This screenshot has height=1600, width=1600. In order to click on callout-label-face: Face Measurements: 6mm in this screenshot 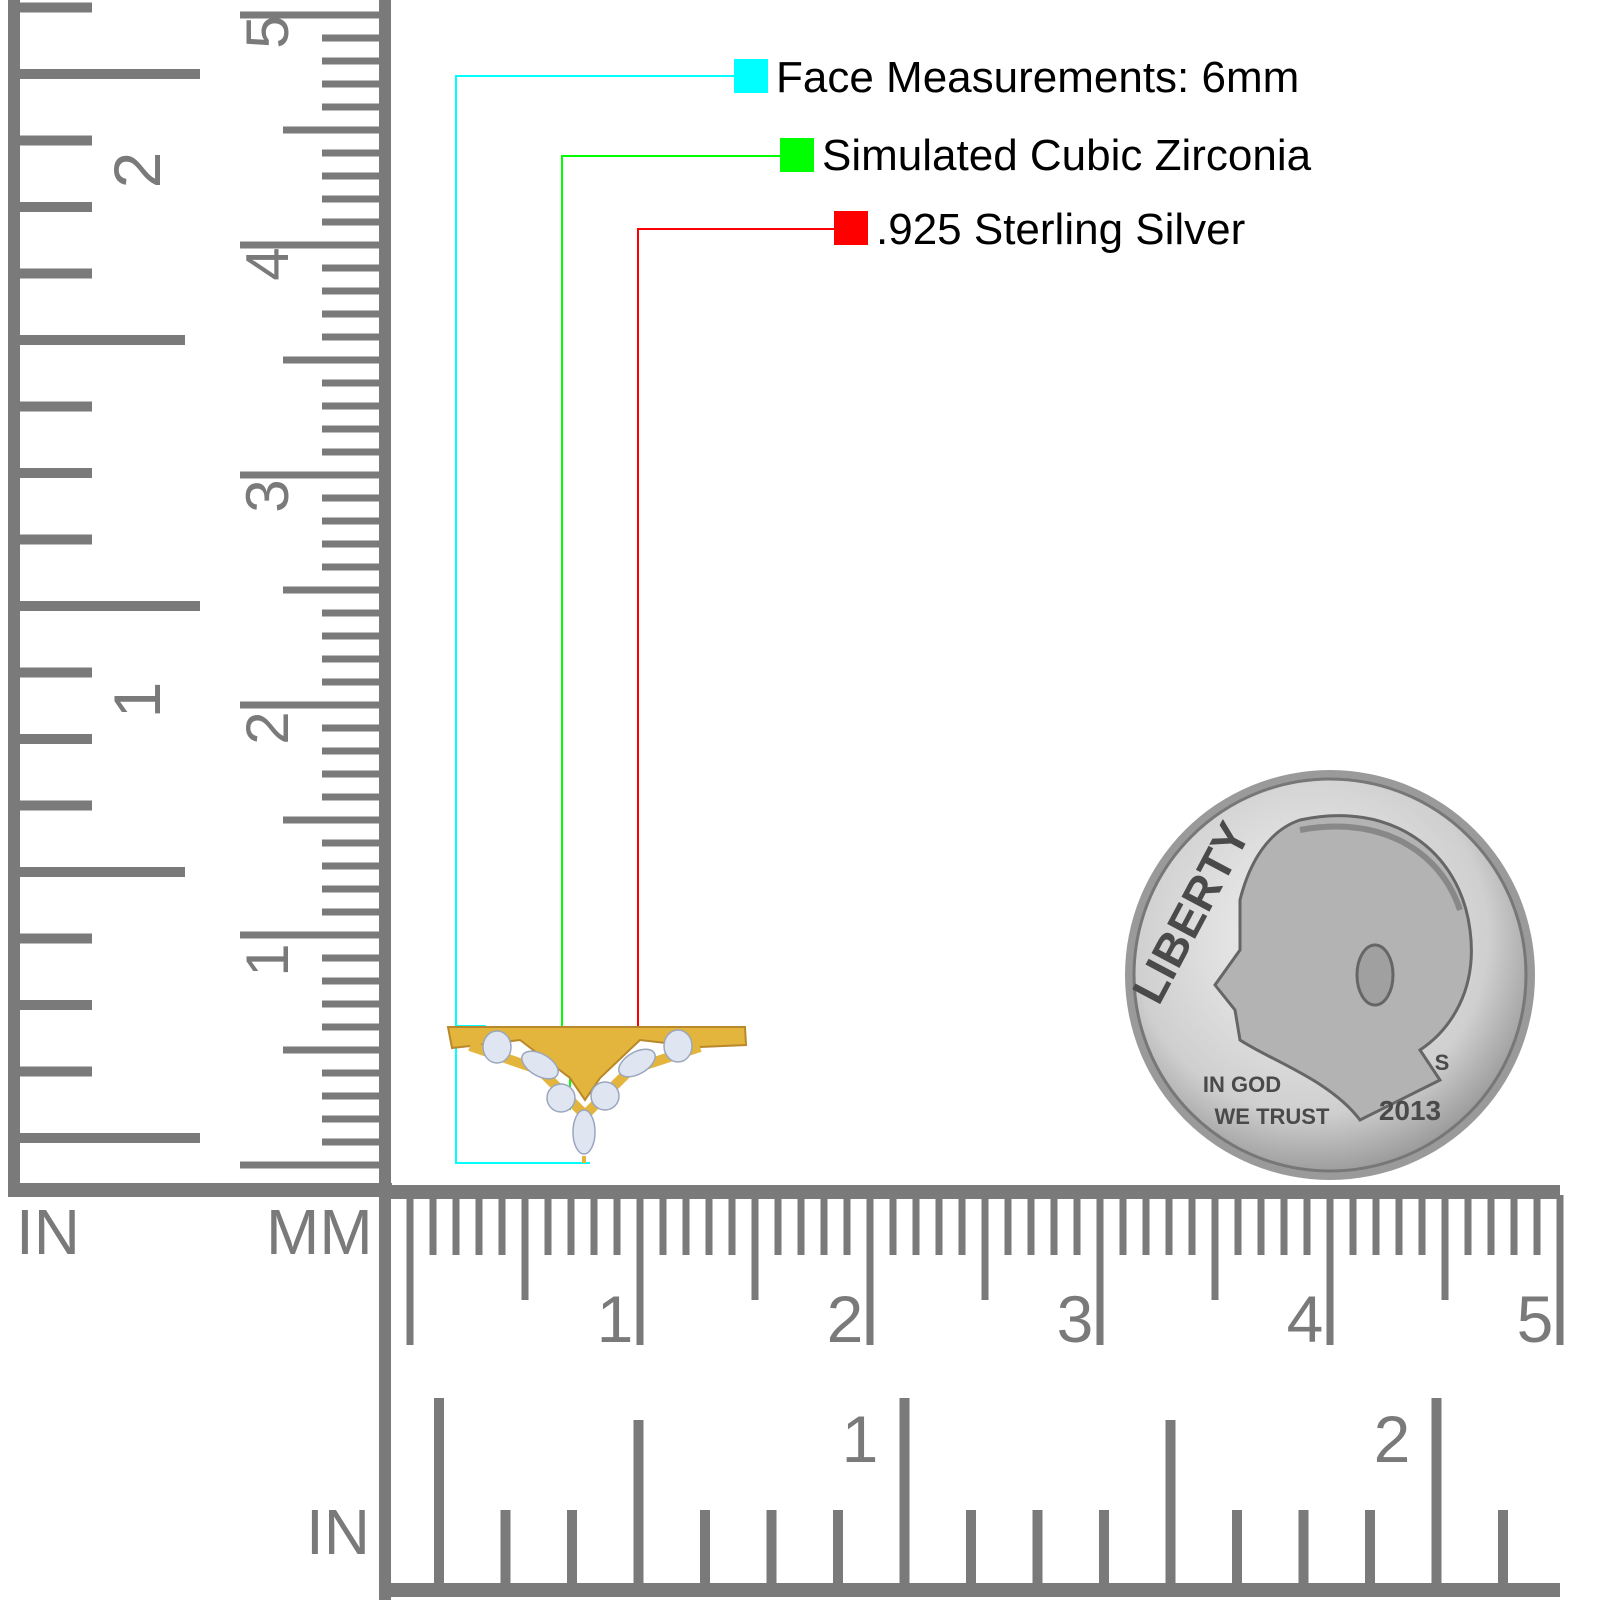, I will do `click(1038, 77)`.